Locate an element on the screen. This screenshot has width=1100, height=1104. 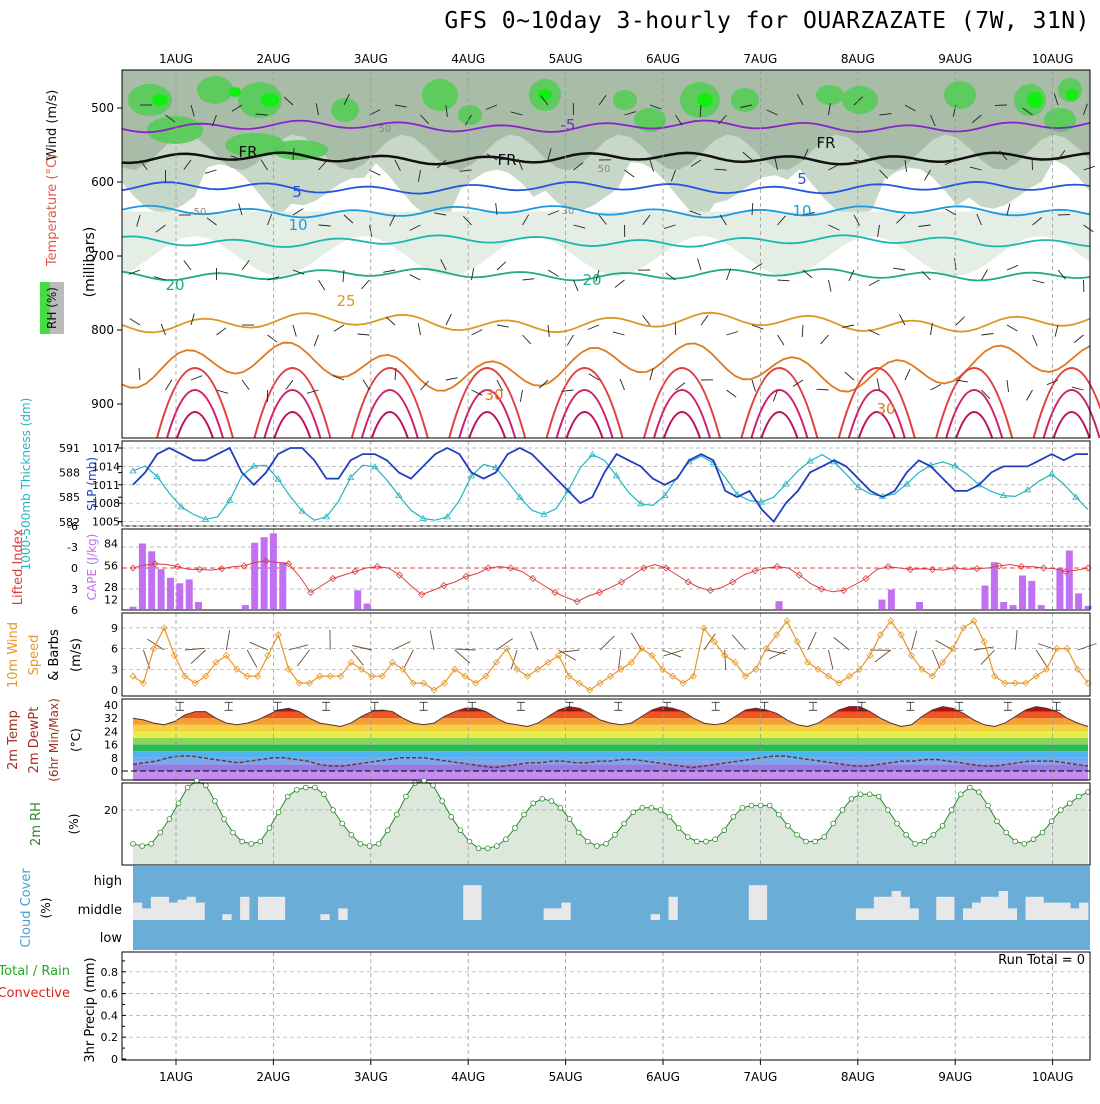
day-label-top: 5AUG is located at coordinates (566, 59).